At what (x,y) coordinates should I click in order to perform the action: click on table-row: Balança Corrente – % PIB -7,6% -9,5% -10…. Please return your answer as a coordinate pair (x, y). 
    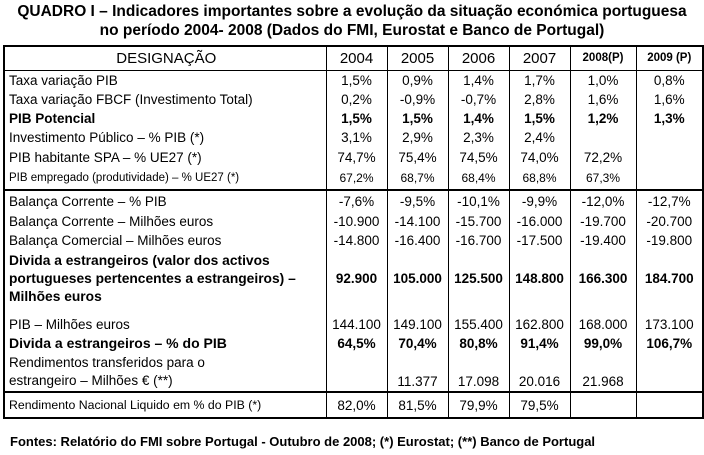
    Looking at the image, I should click on (353, 200).